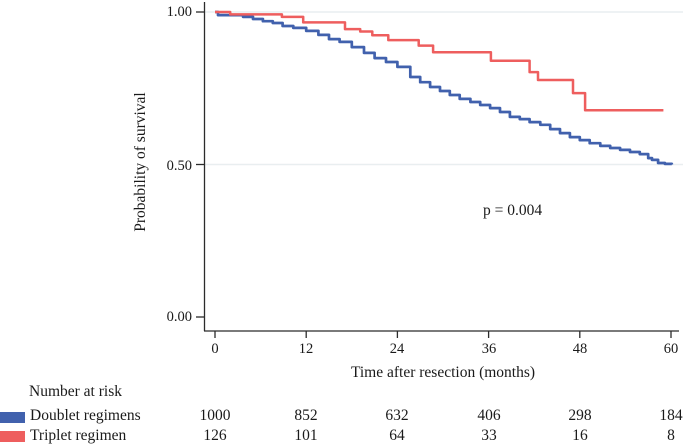  Describe the element at coordinates (179, 166) in the screenshot. I see `y-tick-label-0.50: 0.50` at that location.